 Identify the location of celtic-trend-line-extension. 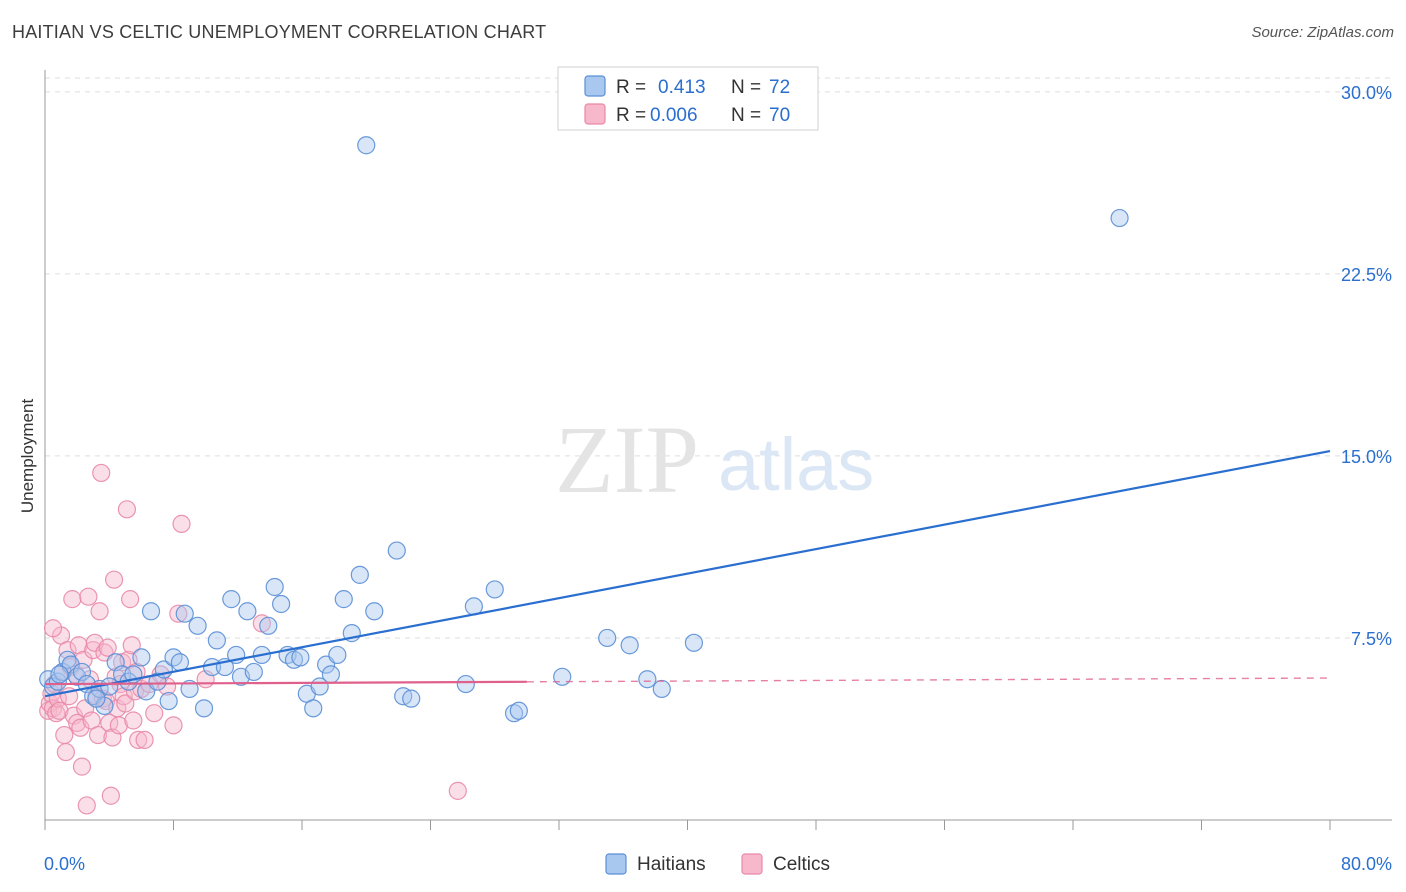
(928, 680).